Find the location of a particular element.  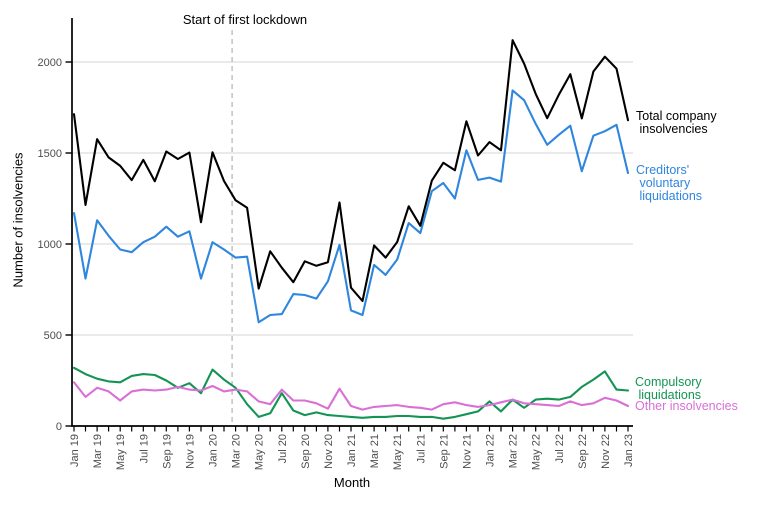

x-tick-label: Nov 21 is located at coordinates (467, 451).